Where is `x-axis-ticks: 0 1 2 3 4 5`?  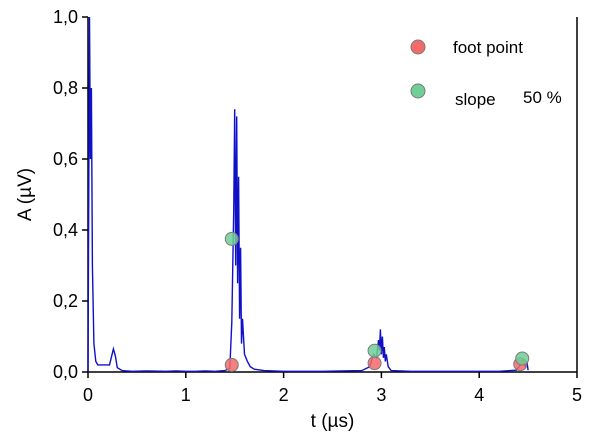
x-axis-ticks: 0 1 2 3 4 5 is located at coordinates (332, 388).